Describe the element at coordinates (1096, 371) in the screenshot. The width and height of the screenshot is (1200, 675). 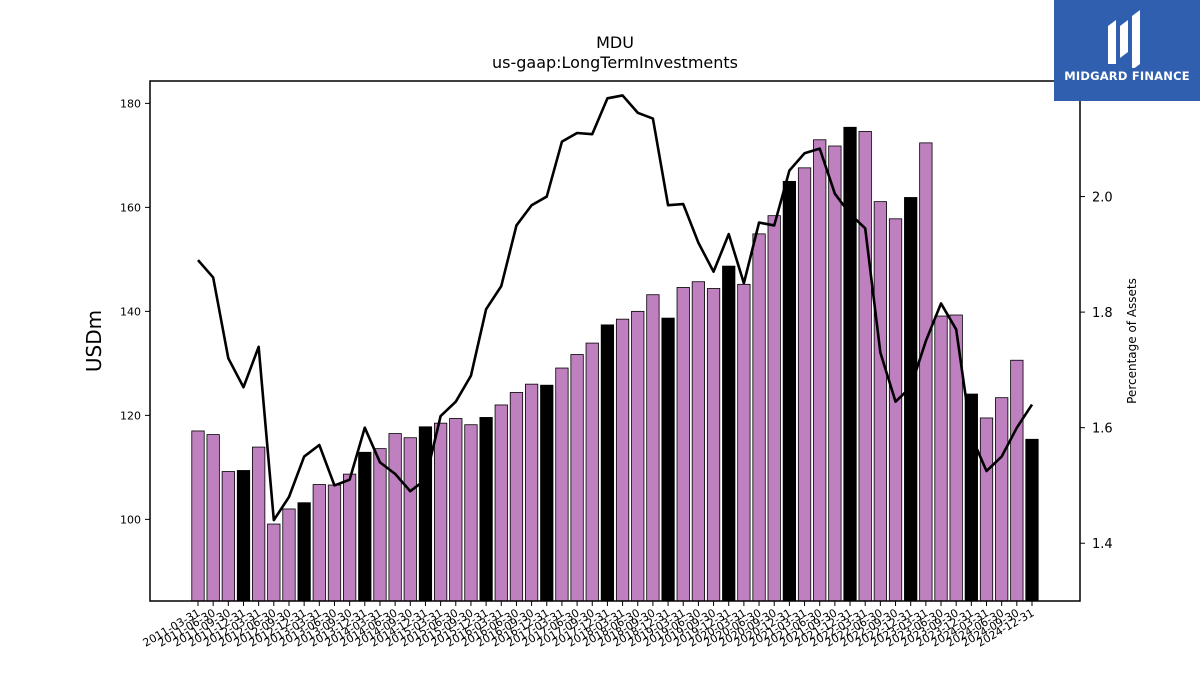
I see `y-axis-right: 1.4 1.6 1.8 2.0` at that location.